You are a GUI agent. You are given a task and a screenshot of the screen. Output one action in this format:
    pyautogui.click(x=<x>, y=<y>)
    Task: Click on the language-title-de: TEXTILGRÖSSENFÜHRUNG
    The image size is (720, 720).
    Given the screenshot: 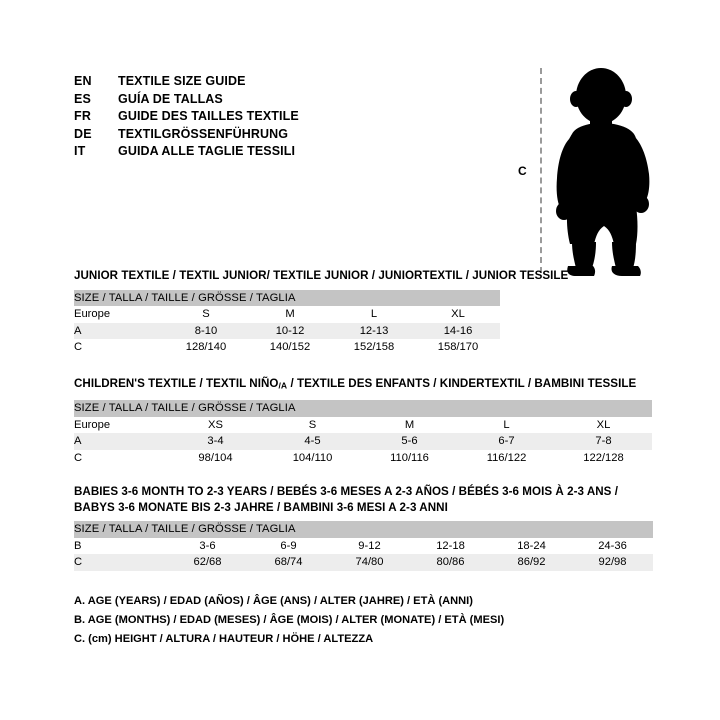 What is the action you would take?
    pyautogui.click(x=203, y=133)
    